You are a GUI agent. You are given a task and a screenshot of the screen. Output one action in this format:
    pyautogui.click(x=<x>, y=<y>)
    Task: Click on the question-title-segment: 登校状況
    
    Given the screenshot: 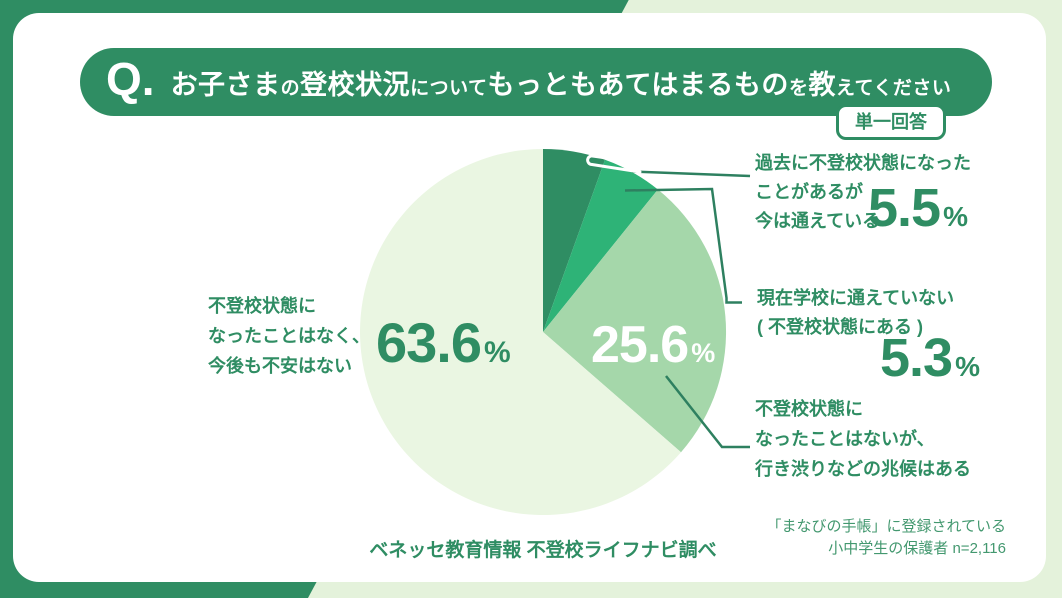 What is the action you would take?
    pyautogui.click(x=355, y=84)
    